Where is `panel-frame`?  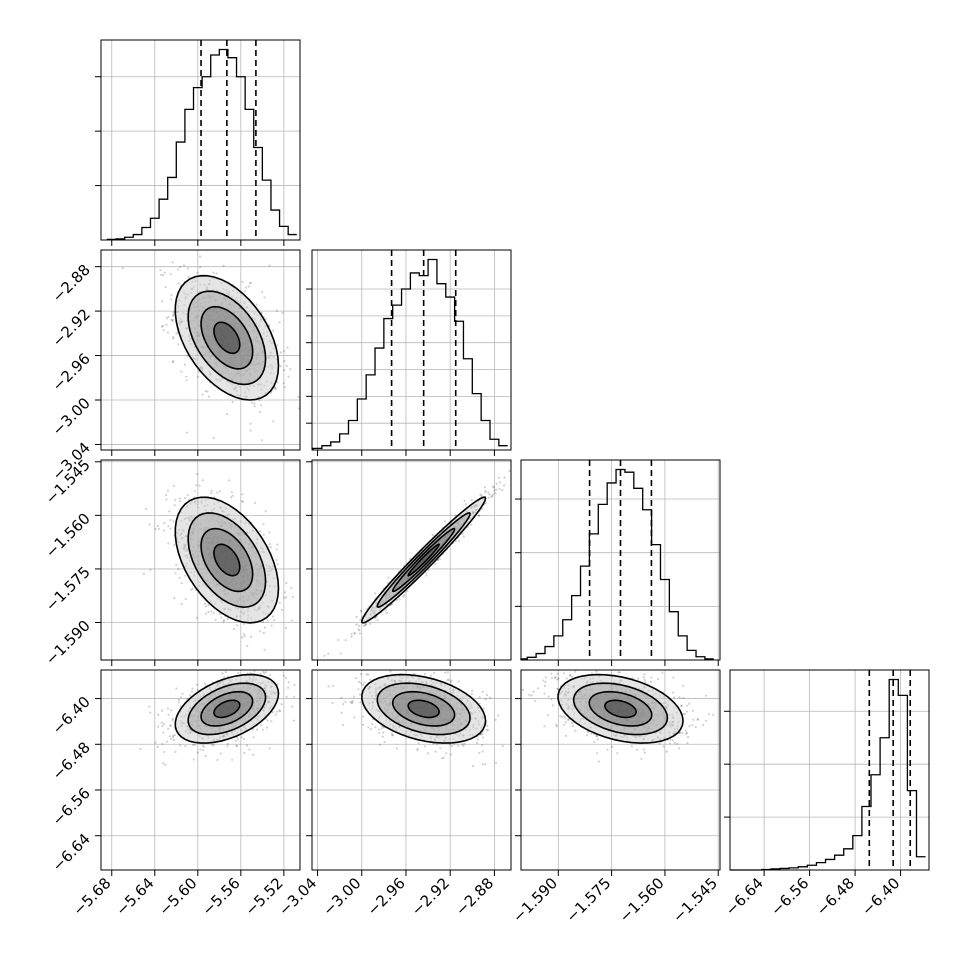 panel-frame is located at coordinates (411, 770).